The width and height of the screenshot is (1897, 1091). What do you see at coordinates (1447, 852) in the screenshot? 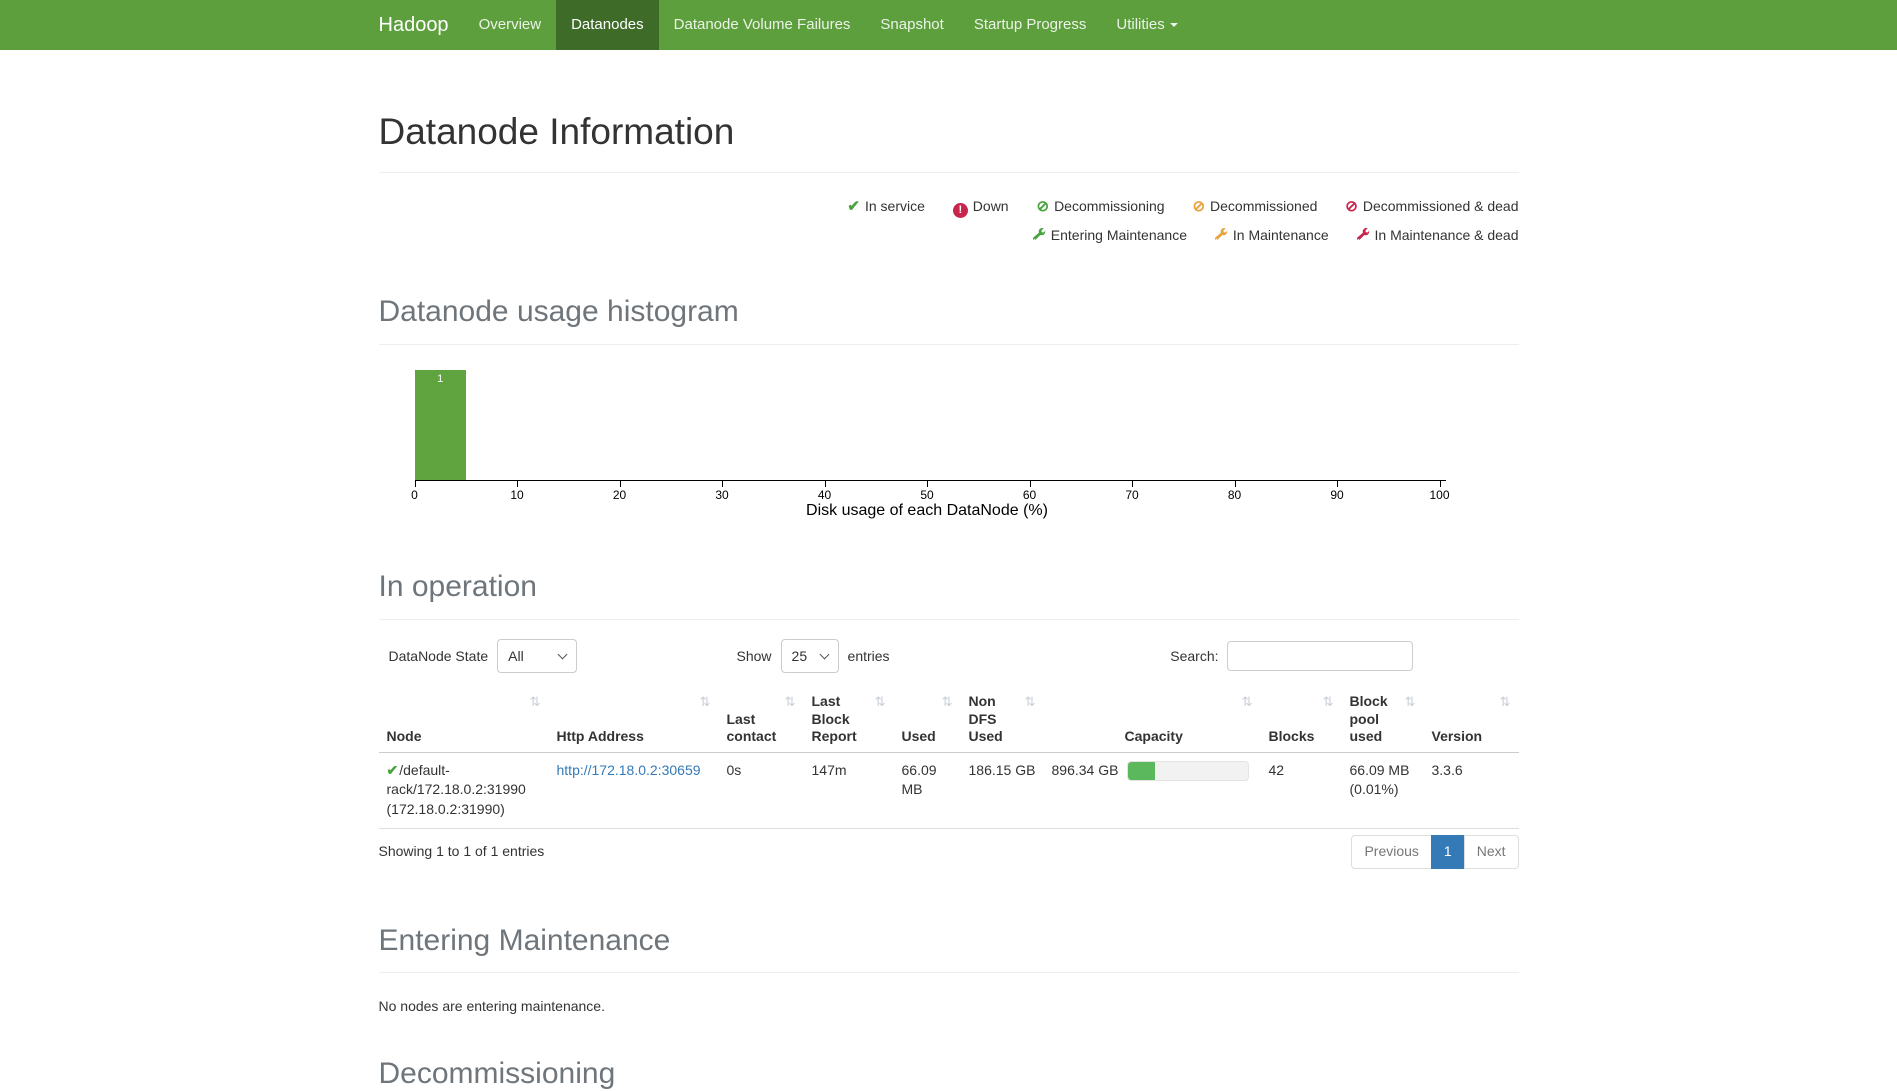
I see `pagination-page-1-button: 1` at bounding box center [1447, 852].